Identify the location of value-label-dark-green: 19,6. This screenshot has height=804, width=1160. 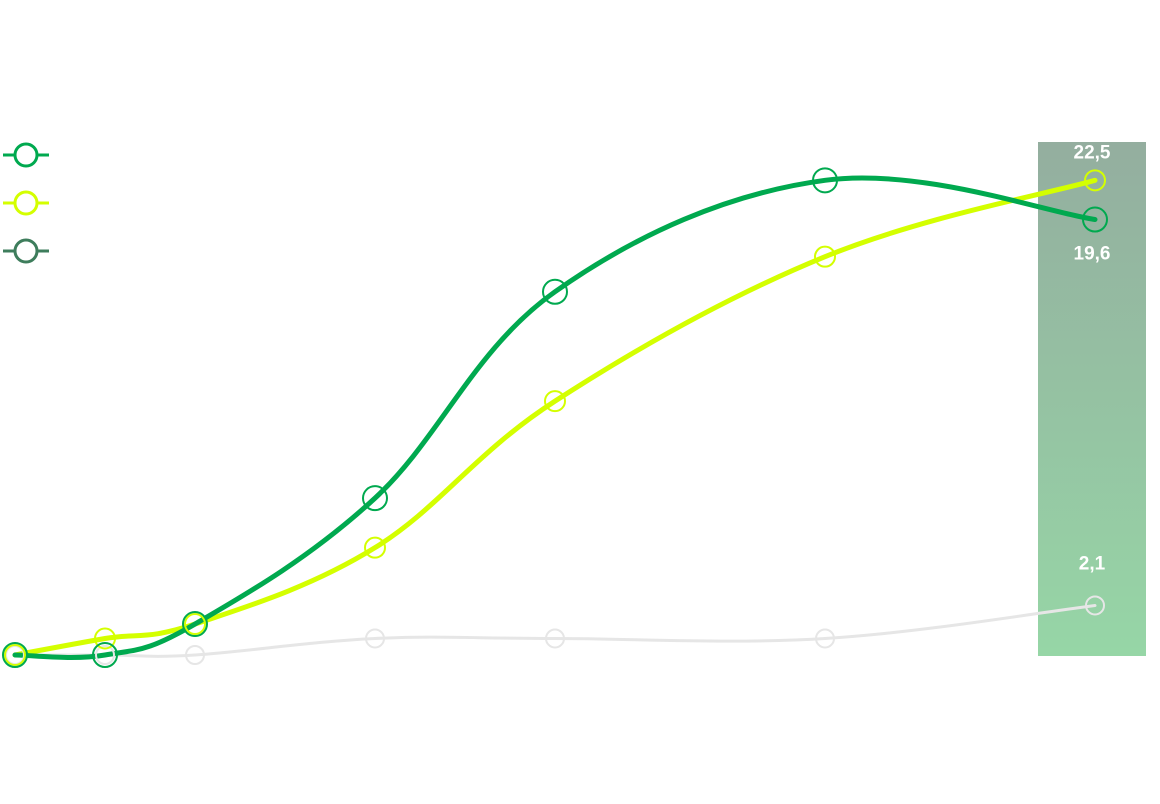
(1092, 254).